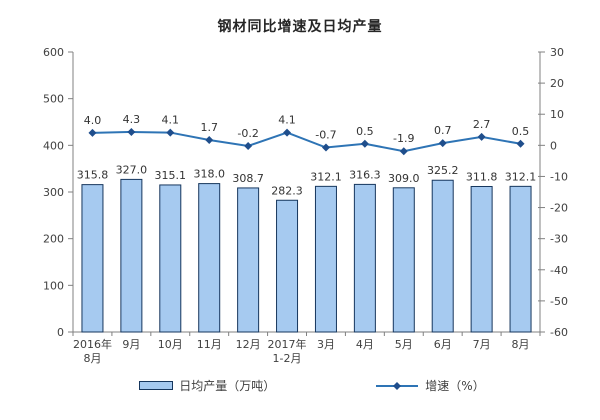  Describe the element at coordinates (132, 119) in the screenshot. I see `line-value-label: 4.3` at that location.